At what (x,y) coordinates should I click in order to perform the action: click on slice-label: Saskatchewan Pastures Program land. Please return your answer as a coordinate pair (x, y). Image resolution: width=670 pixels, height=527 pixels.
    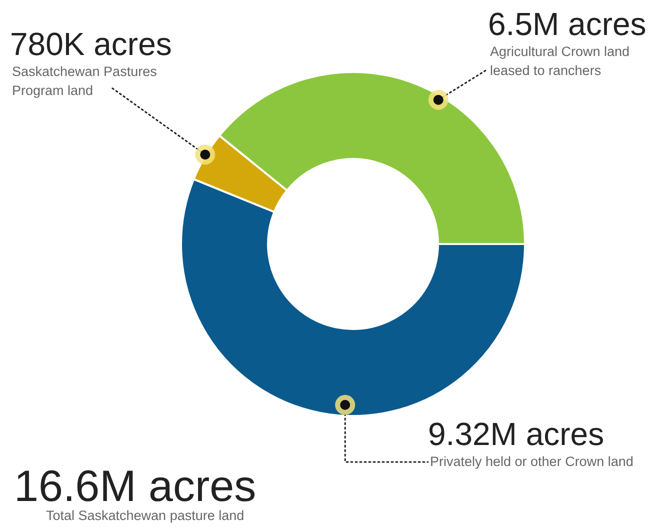
    Looking at the image, I should click on (85, 81).